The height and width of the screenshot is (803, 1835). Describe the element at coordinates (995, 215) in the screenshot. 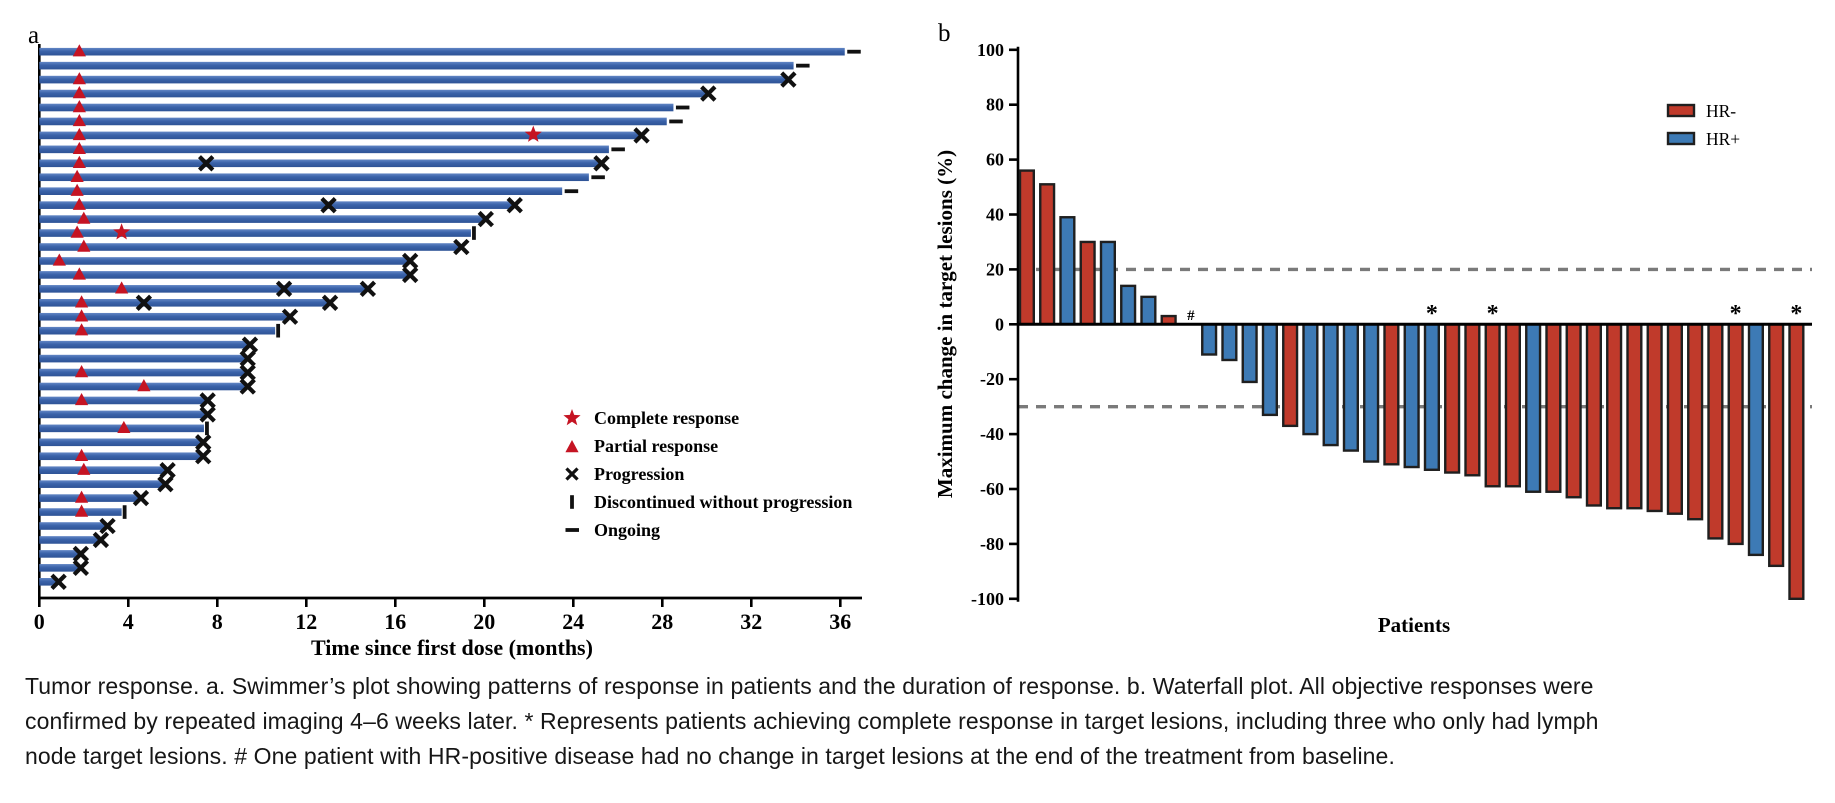

I see `waterfall-y-tick-label: 40` at that location.